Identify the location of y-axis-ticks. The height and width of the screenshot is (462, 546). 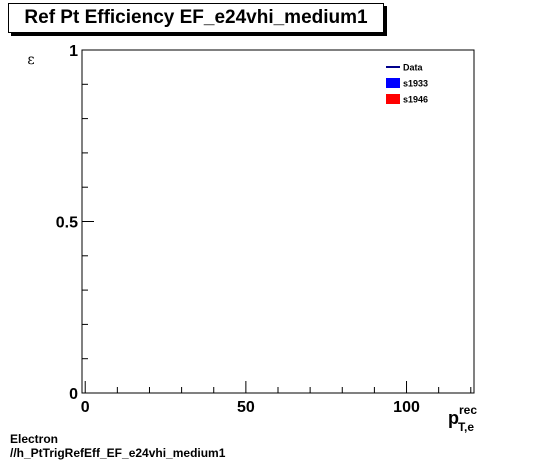
(88, 221).